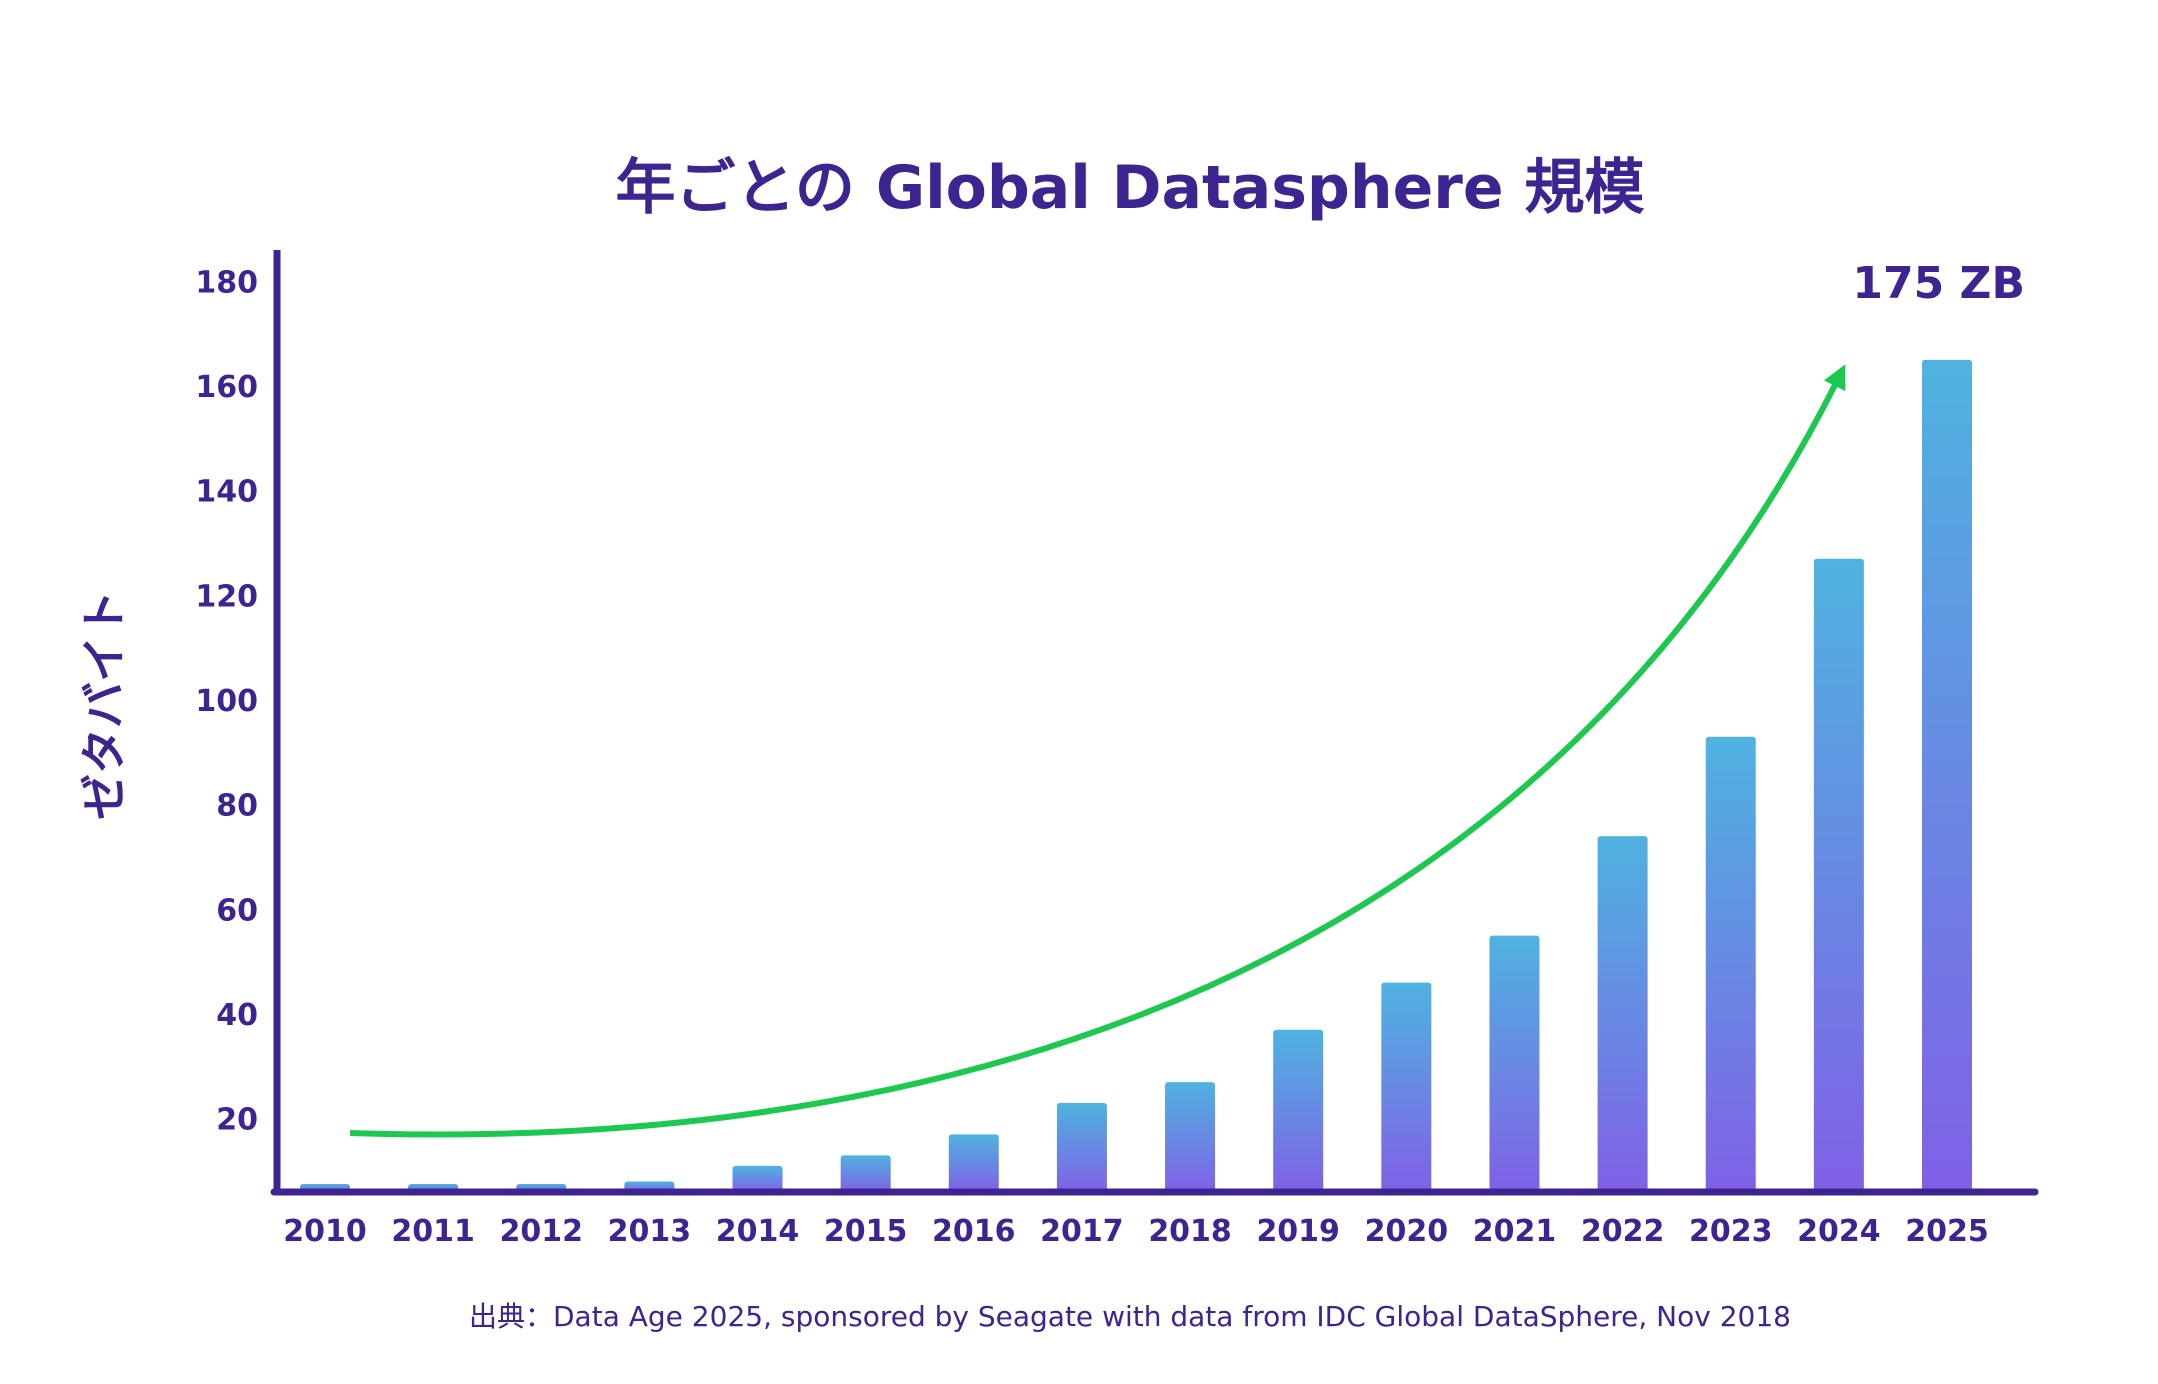 This screenshot has width=2158, height=1384. I want to click on chart-title: 年ごとの Global Datasphere 規模, so click(1130, 188).